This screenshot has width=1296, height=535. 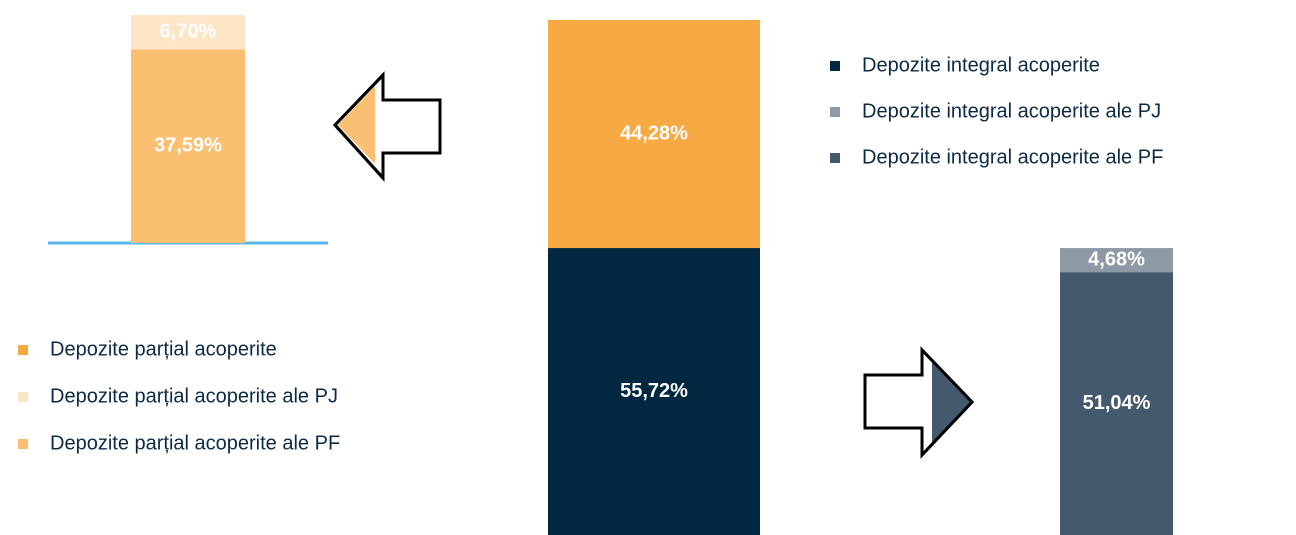 What do you see at coordinates (1011, 111) in the screenshot?
I see `legend-label: Depozite integral acoperite ale PJ` at bounding box center [1011, 111].